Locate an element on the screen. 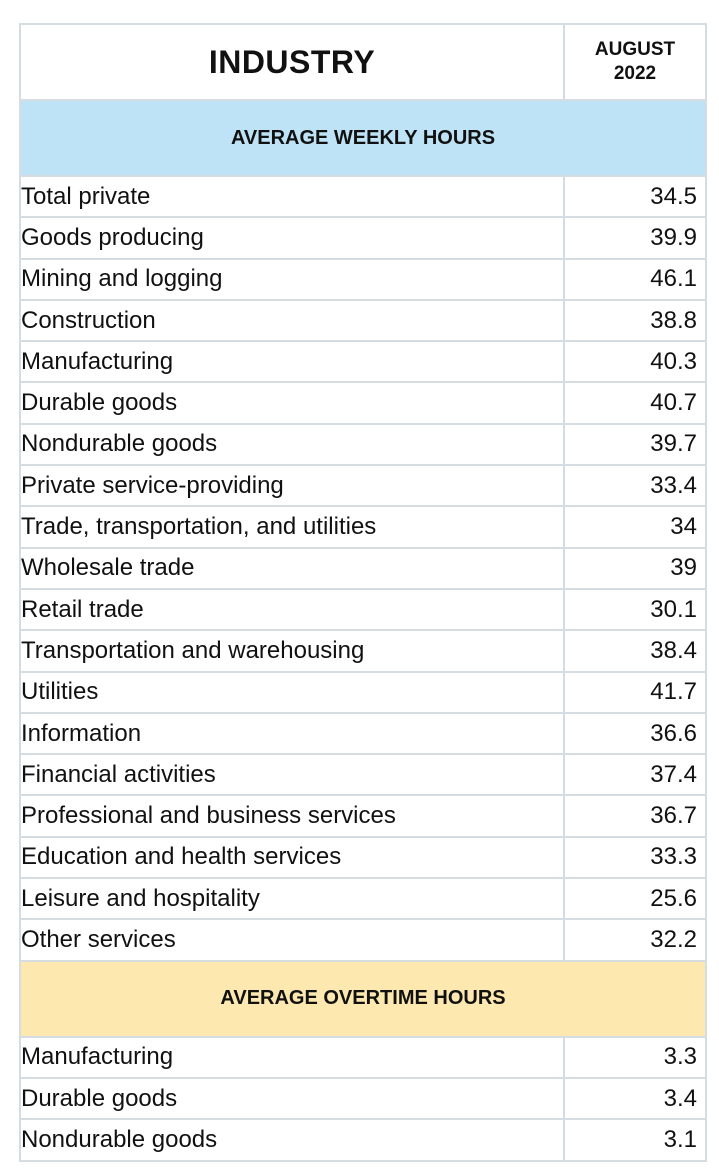 The height and width of the screenshot is (1173, 719). row-value: 46.1 is located at coordinates (635, 279).